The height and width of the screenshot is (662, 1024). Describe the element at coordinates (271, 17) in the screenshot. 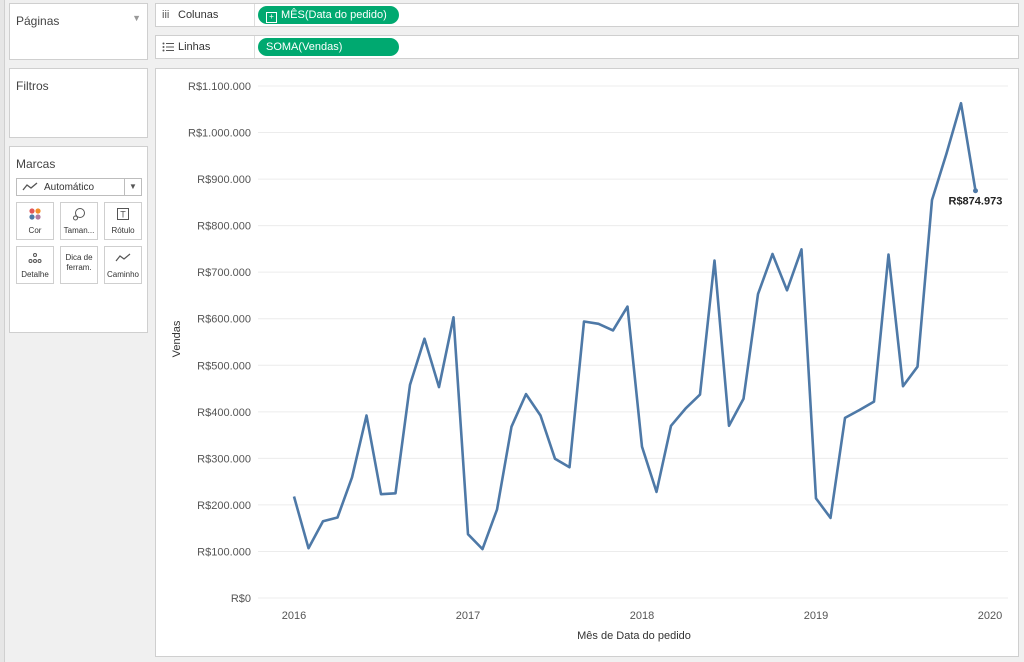

I see `expand-plus-icon: +` at that location.